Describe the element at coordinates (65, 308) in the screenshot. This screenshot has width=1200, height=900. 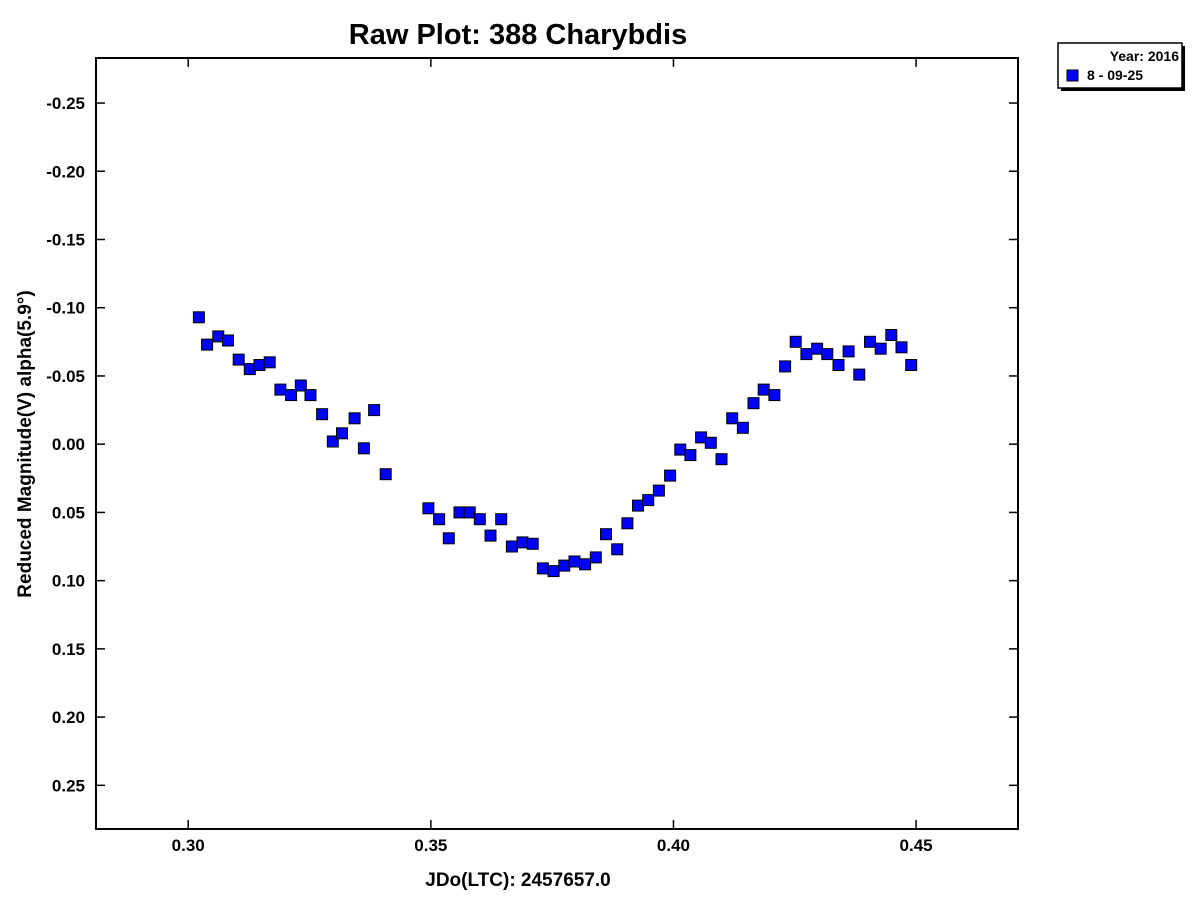
I see `y-tick-label: -0.10` at that location.